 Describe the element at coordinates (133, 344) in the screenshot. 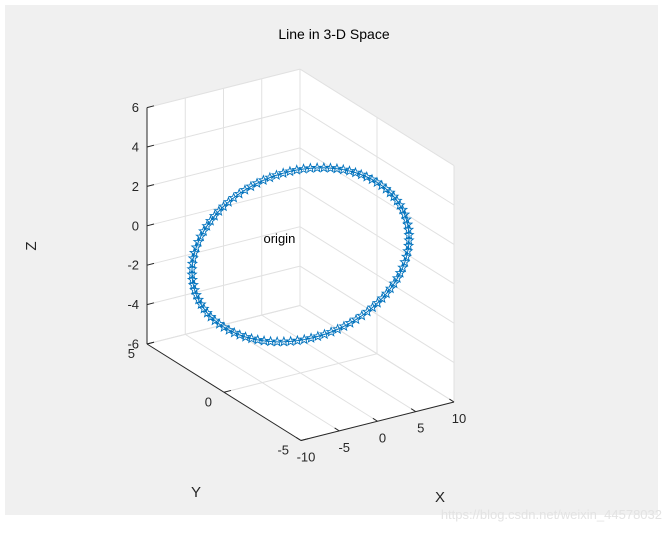

I see `z-tick-label: -6` at that location.